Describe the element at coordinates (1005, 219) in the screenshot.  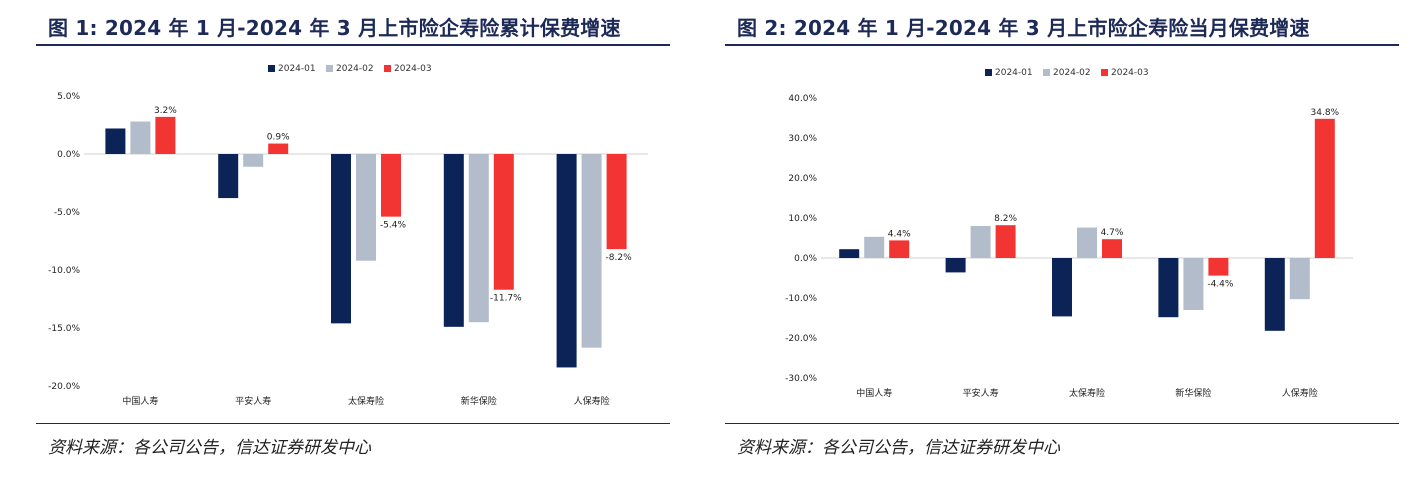
I see `data-label: 8.2%` at that location.